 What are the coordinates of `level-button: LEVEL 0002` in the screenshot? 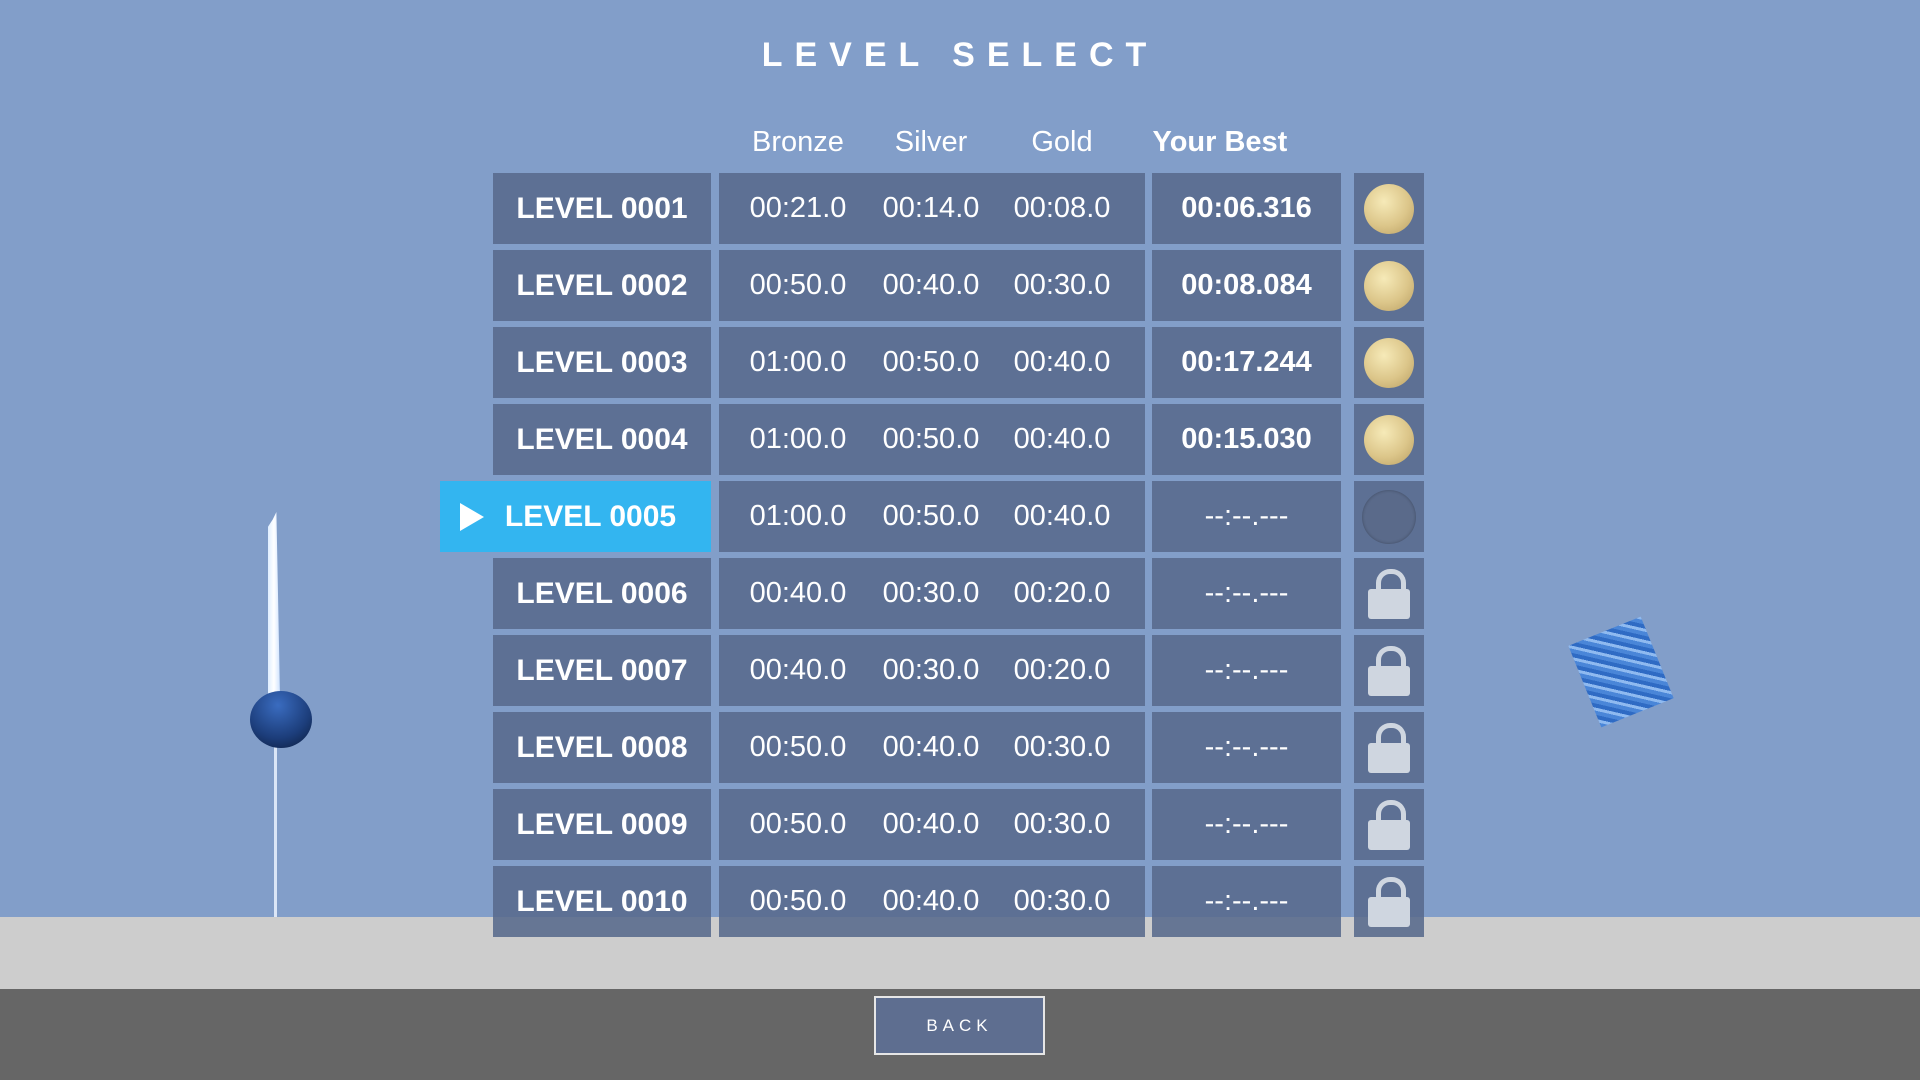 It's located at (602, 285).